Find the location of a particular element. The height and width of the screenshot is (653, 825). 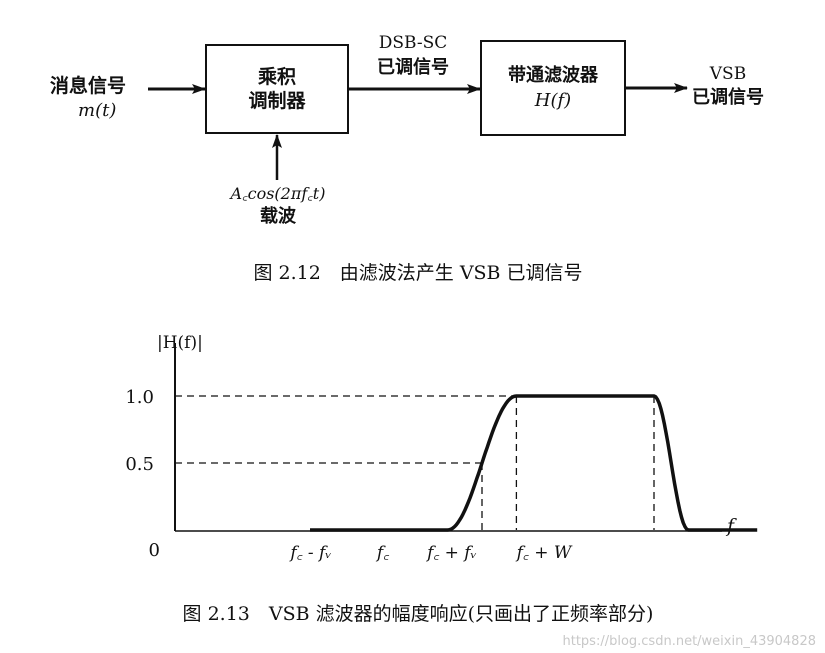

response-curve is located at coordinates (533, 463).